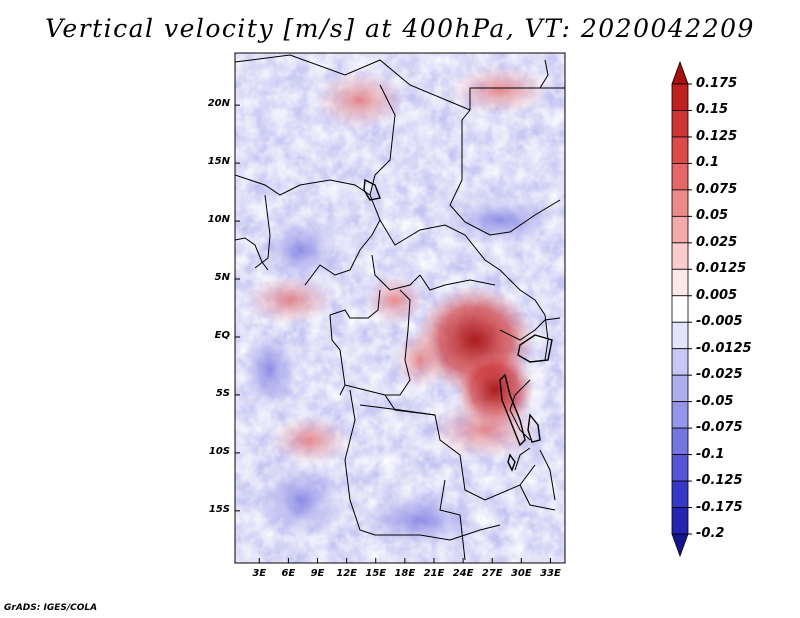 The width and height of the screenshot is (800, 618). Describe the element at coordinates (717, 83) in the screenshot. I see `colorbar-label: 0.175` at that location.